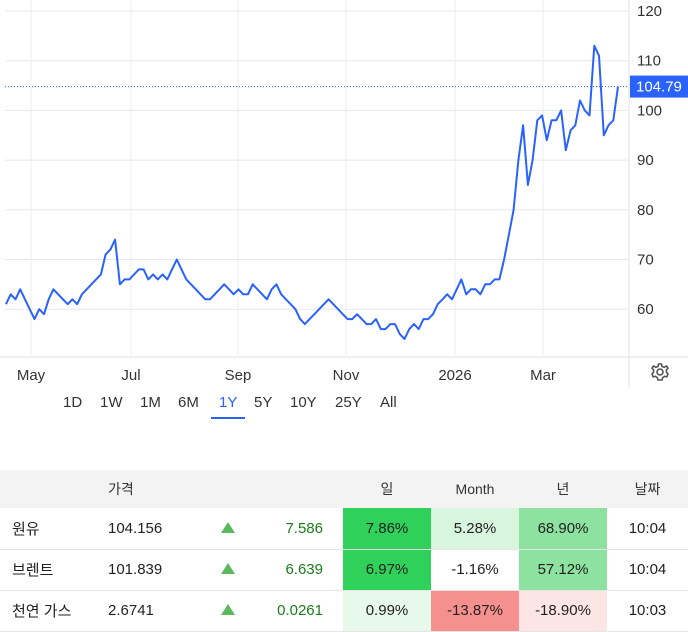  I want to click on last-value-badge: 104.79, so click(659, 86).